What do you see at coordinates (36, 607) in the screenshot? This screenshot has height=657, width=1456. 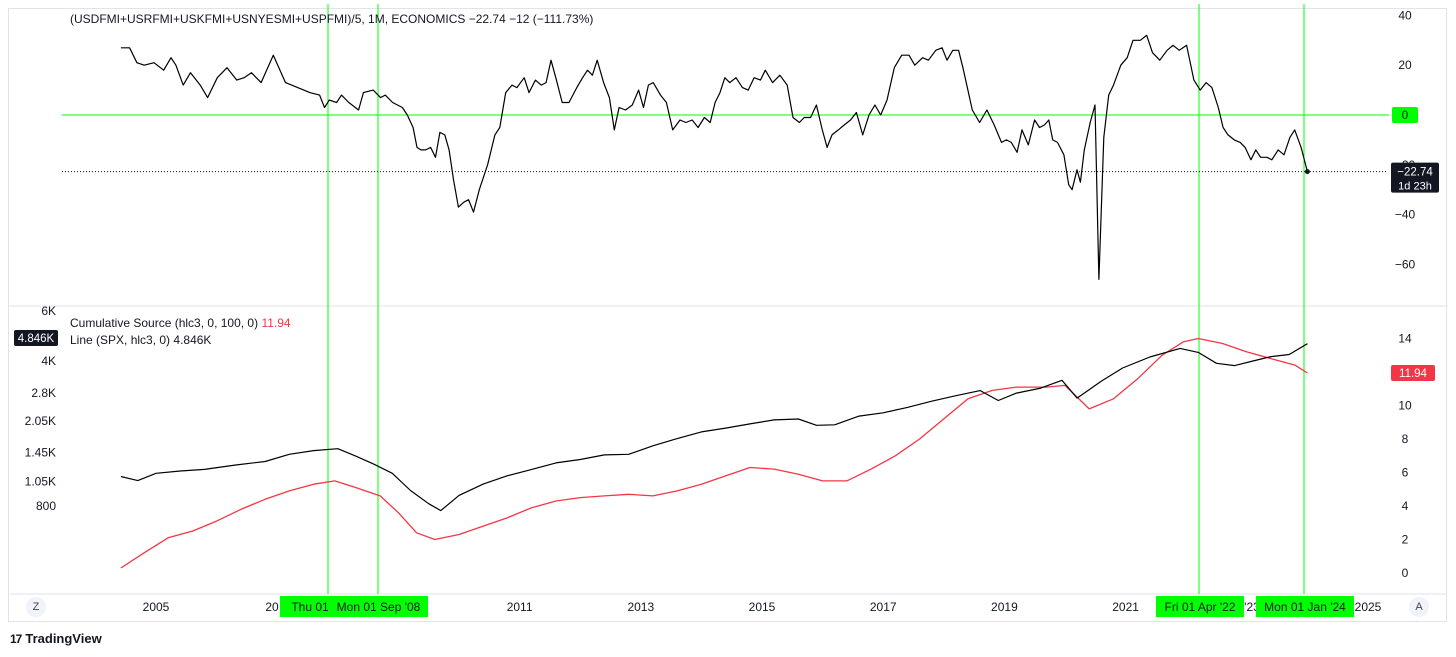 I see `auto-scale-left-button: Z` at bounding box center [36, 607].